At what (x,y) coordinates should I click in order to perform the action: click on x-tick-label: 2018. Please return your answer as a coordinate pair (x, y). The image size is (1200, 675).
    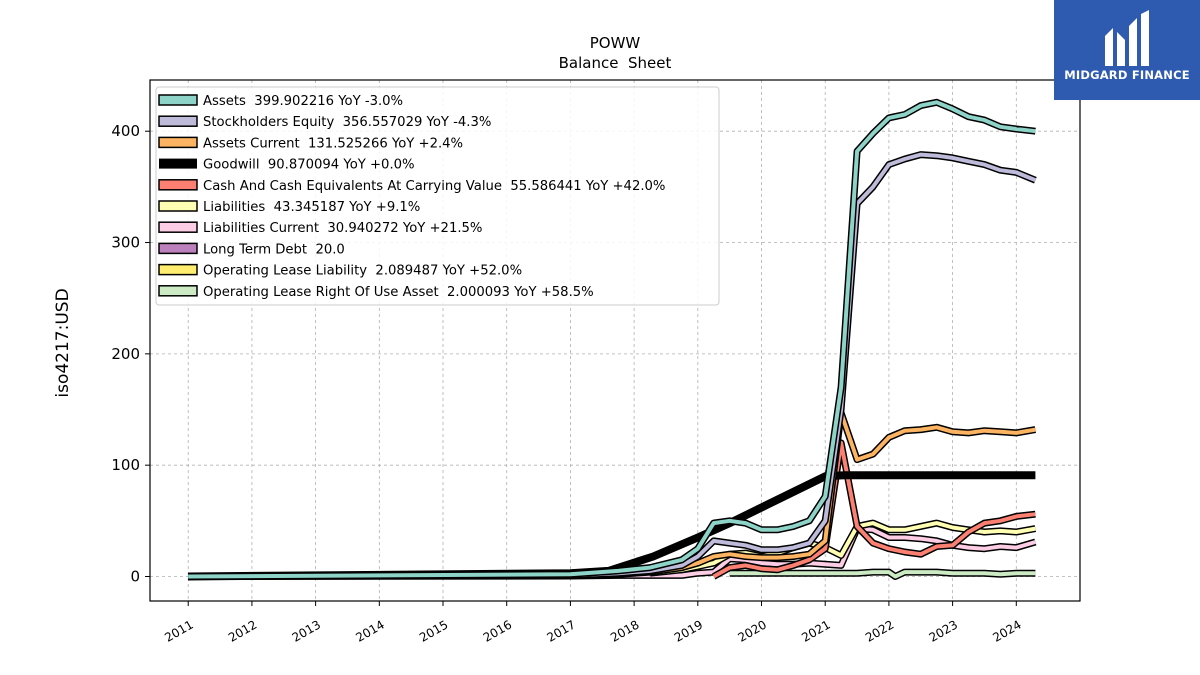
    Looking at the image, I should click on (624, 630).